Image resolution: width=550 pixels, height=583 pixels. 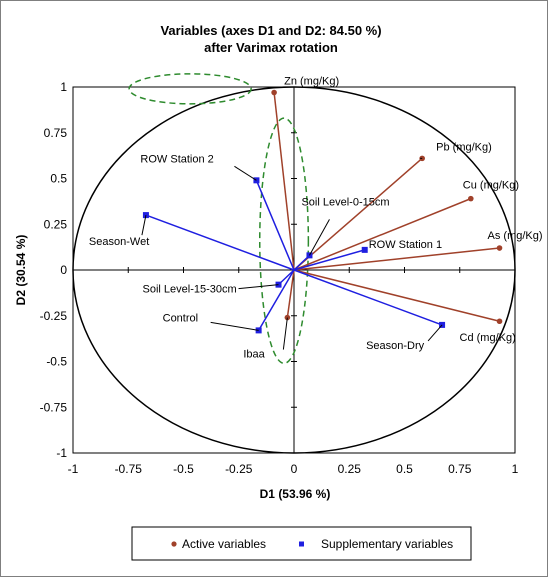 I want to click on point-label: Zn (mg/Kg), so click(x=311, y=81).